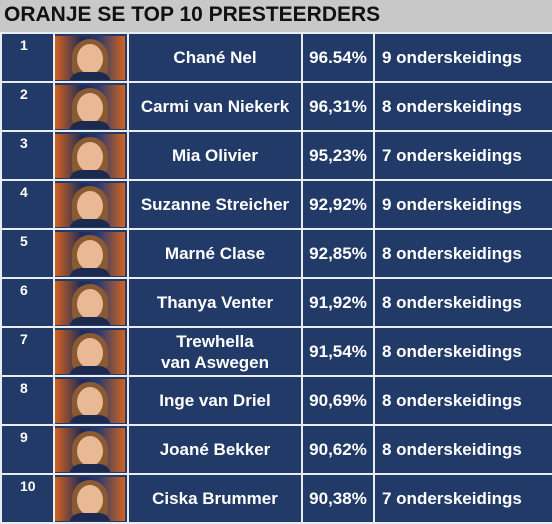 The width and height of the screenshot is (552, 524). What do you see at coordinates (338, 57) in the screenshot?
I see `percentage-cell: 96.54%` at bounding box center [338, 57].